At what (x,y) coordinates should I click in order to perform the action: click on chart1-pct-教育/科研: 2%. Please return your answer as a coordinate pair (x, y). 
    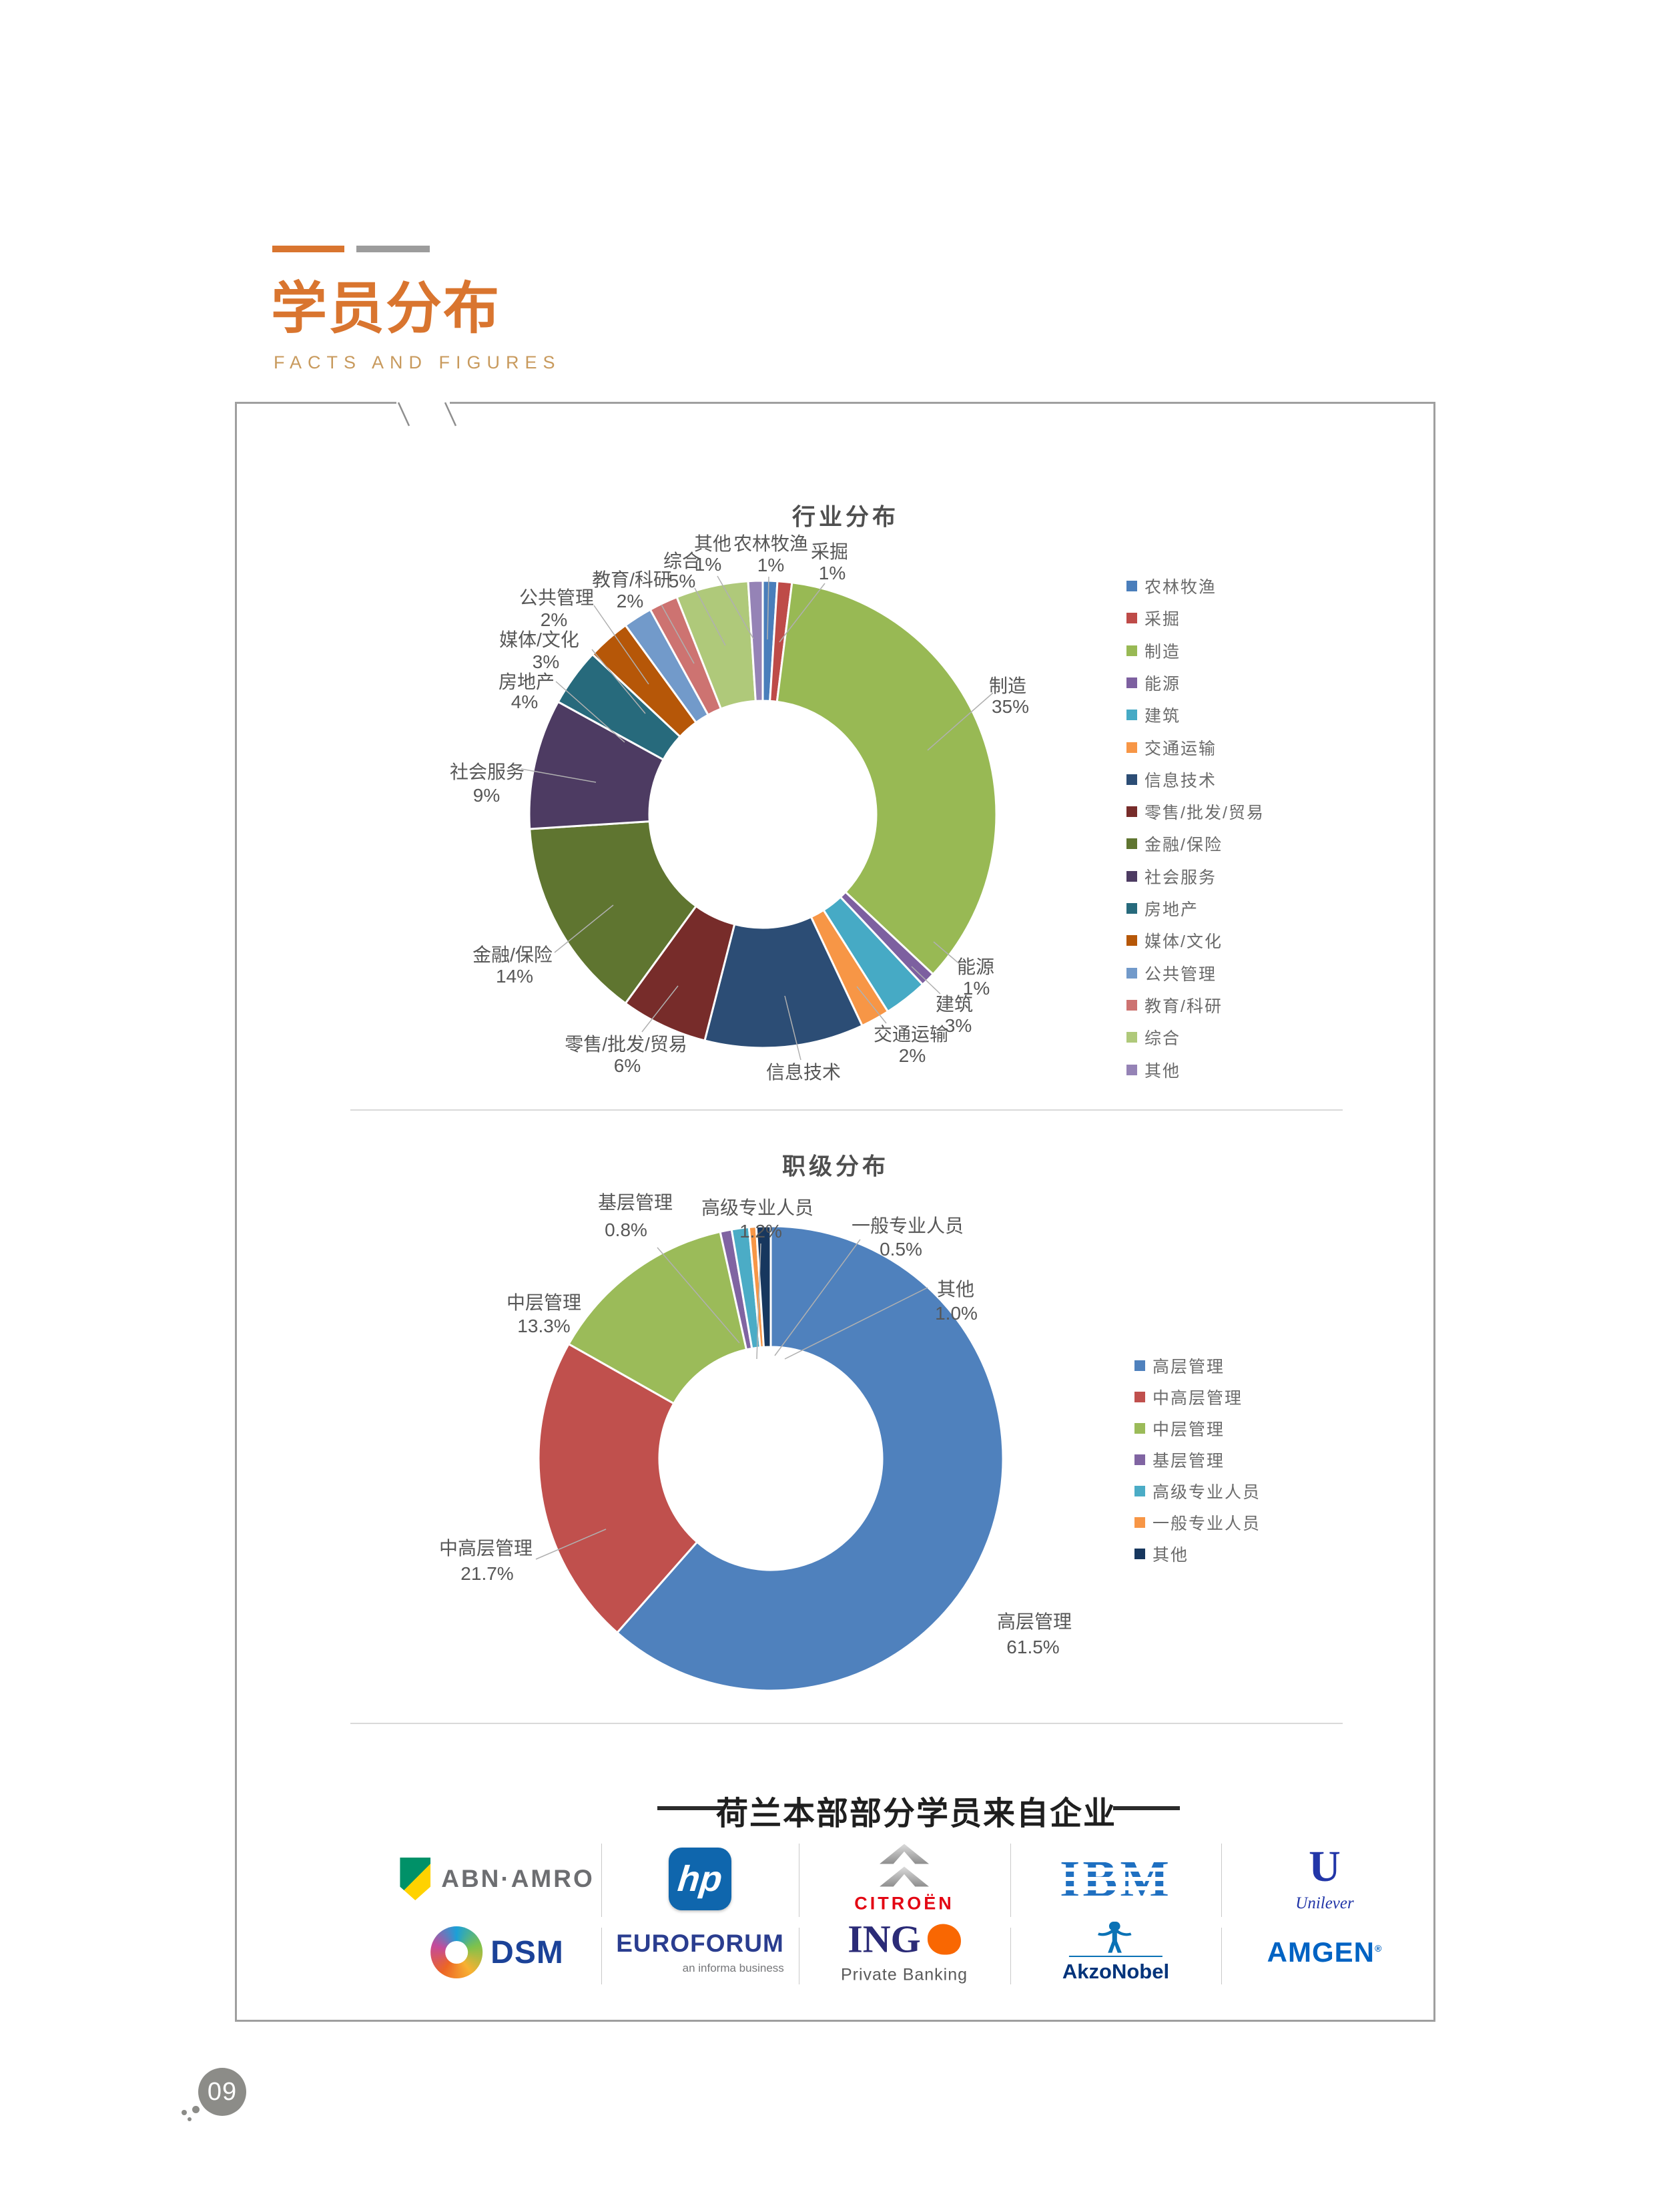
    Looking at the image, I should click on (630, 601).